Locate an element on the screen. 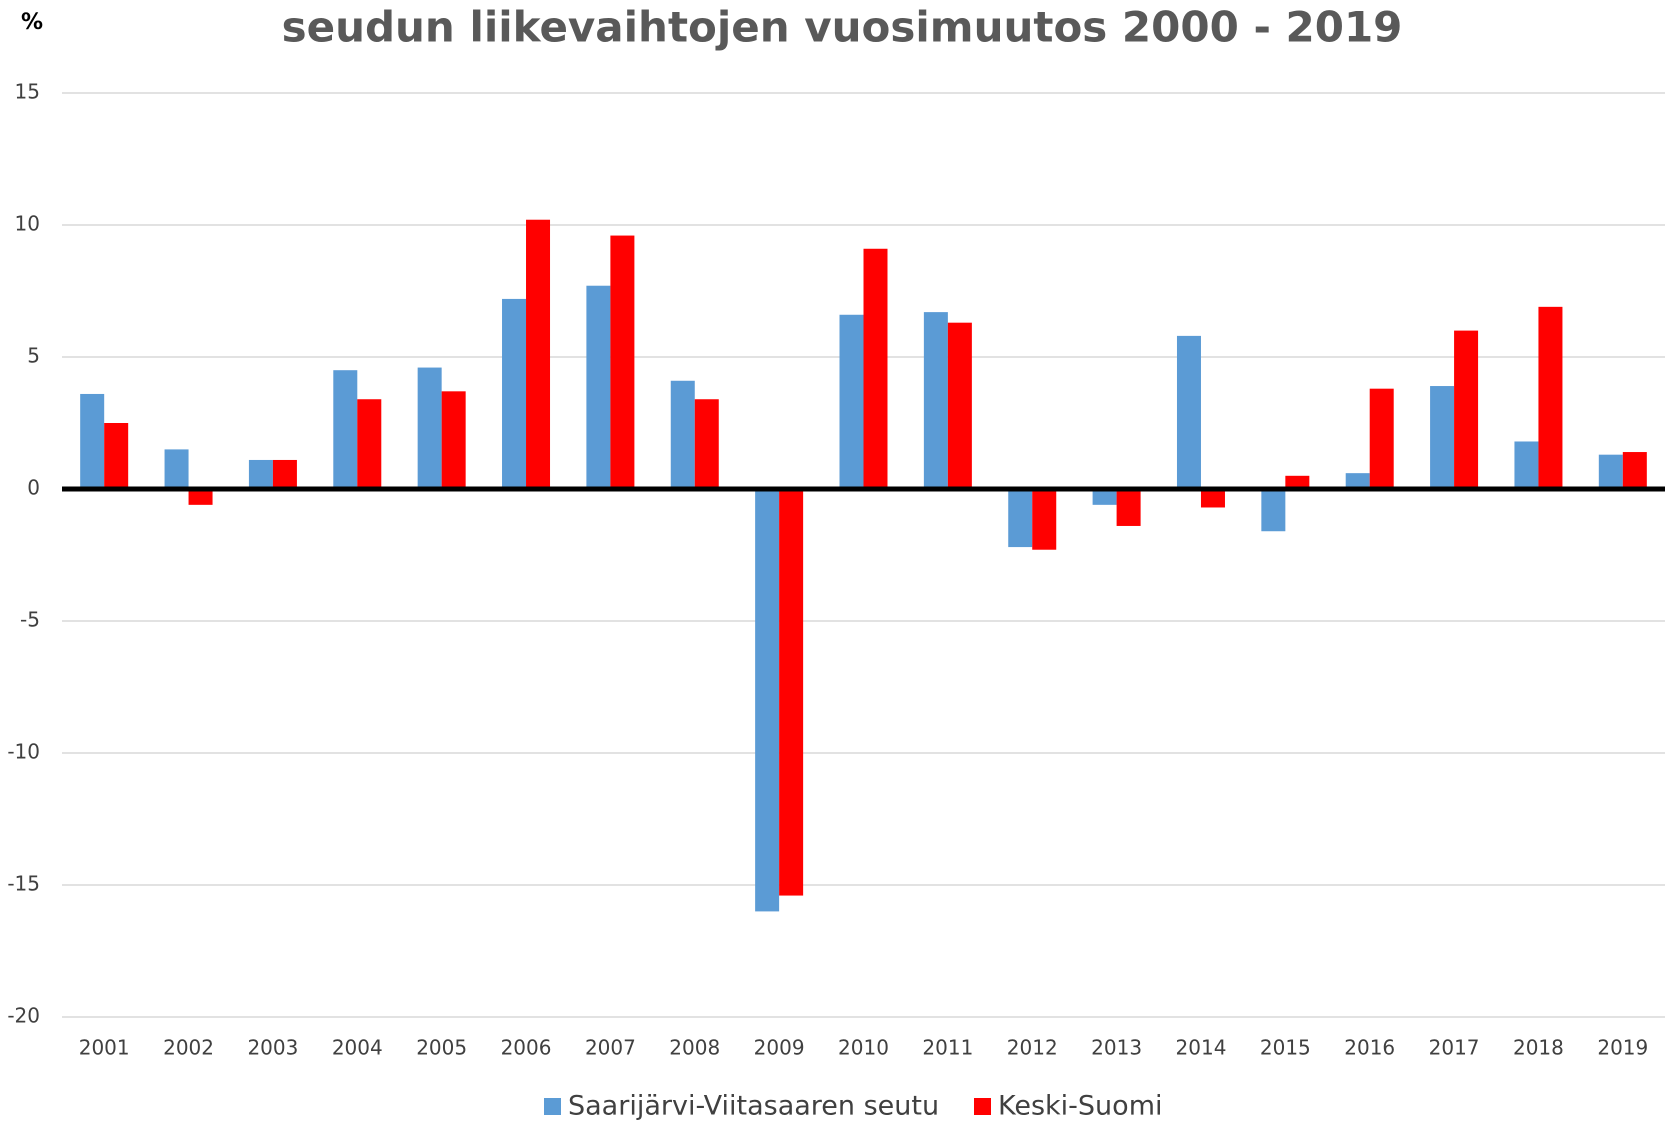  y-tick-label: -5 is located at coordinates (30, 620).